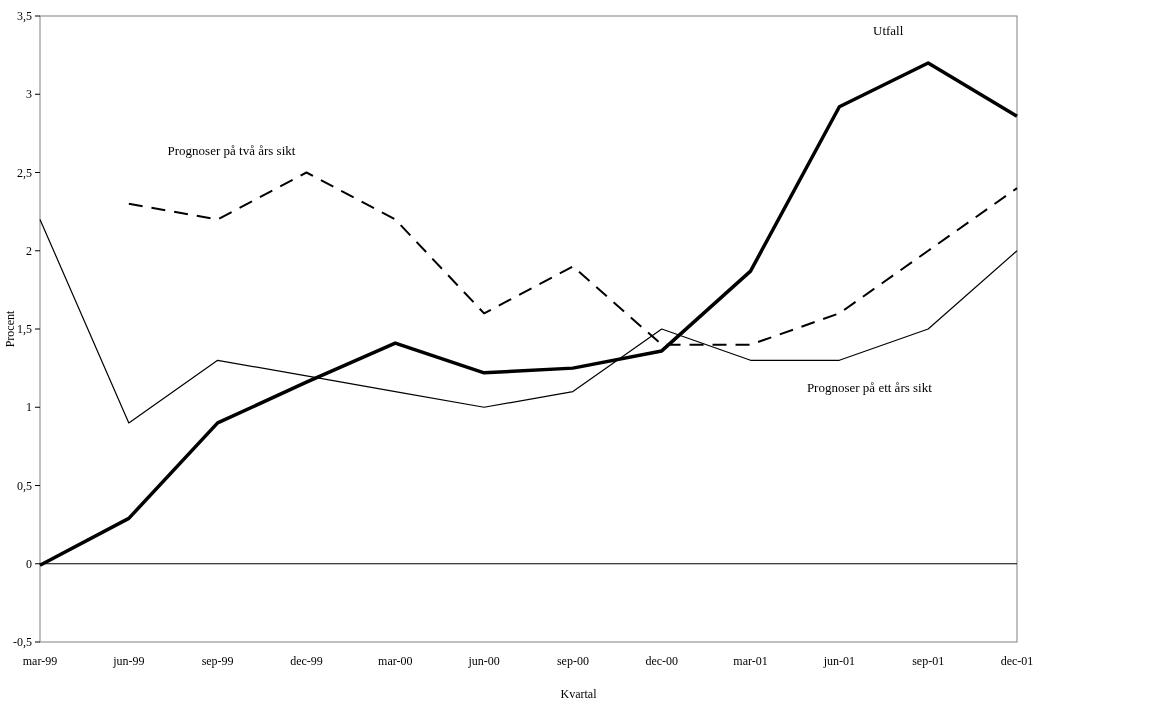 Image resolution: width=1157 pixels, height=706 pixels. What do you see at coordinates (231, 150) in the screenshot?
I see `series-label: Prognoser på två års sikt` at bounding box center [231, 150].